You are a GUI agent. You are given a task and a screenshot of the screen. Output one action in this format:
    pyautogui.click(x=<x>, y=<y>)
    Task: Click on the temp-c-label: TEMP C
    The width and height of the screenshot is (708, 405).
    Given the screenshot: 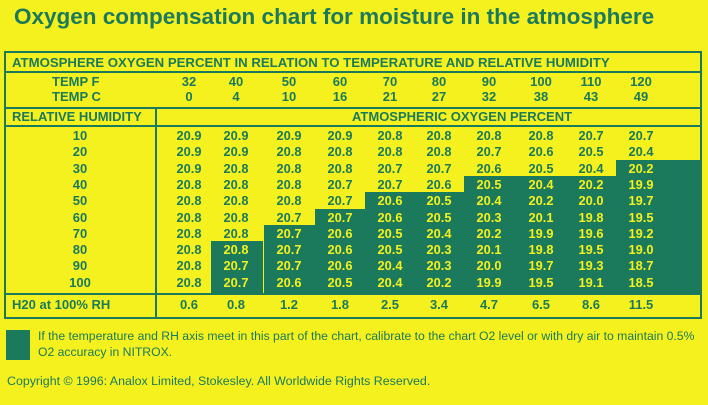 What is the action you would take?
    pyautogui.click(x=76, y=96)
    